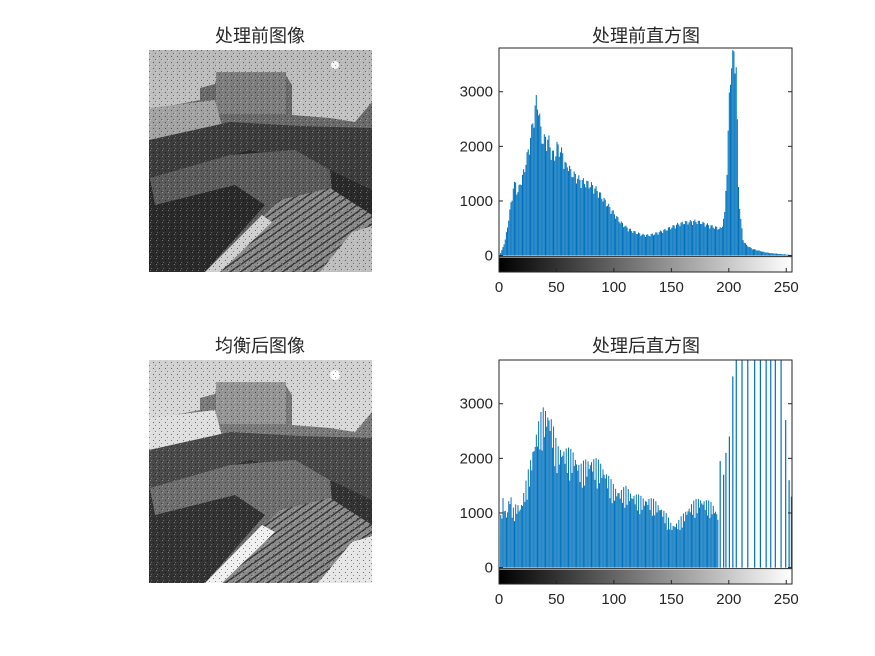  Describe the element at coordinates (489, 568) in the screenshot. I see `y-tick-label: 0` at that location.